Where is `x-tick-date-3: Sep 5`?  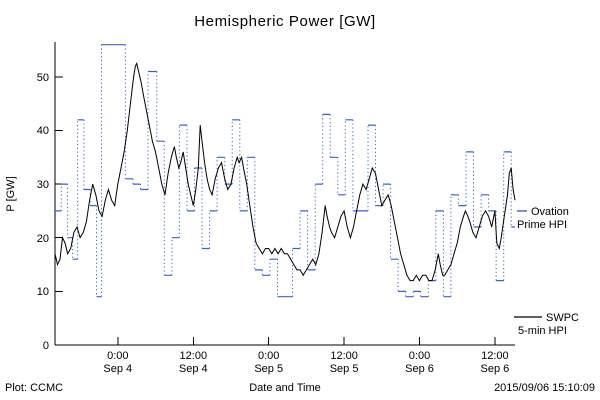
x-tick-date-3: Sep 5 is located at coordinates (344, 369).